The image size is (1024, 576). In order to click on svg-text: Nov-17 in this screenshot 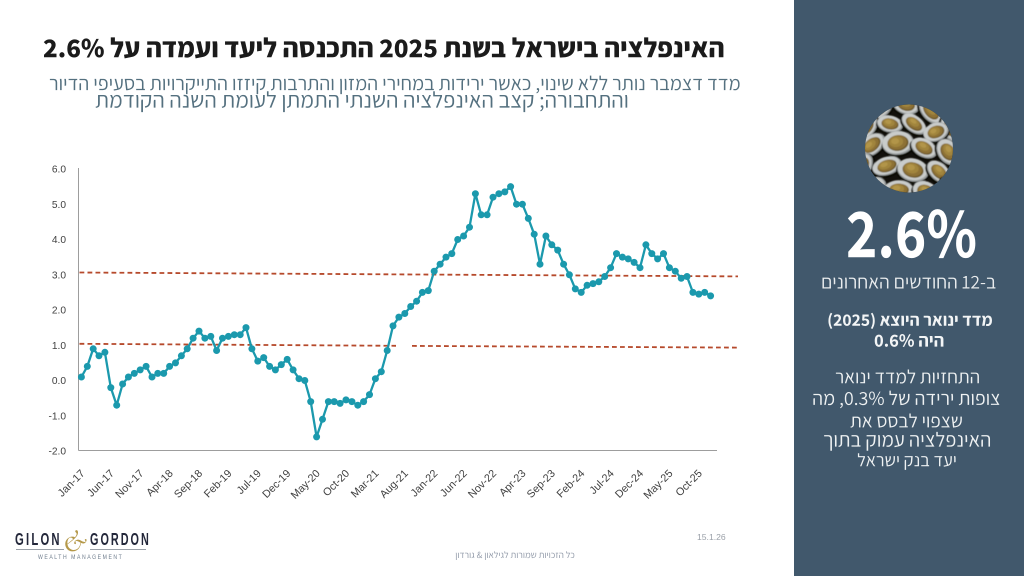, I will do `click(129, 484)`.